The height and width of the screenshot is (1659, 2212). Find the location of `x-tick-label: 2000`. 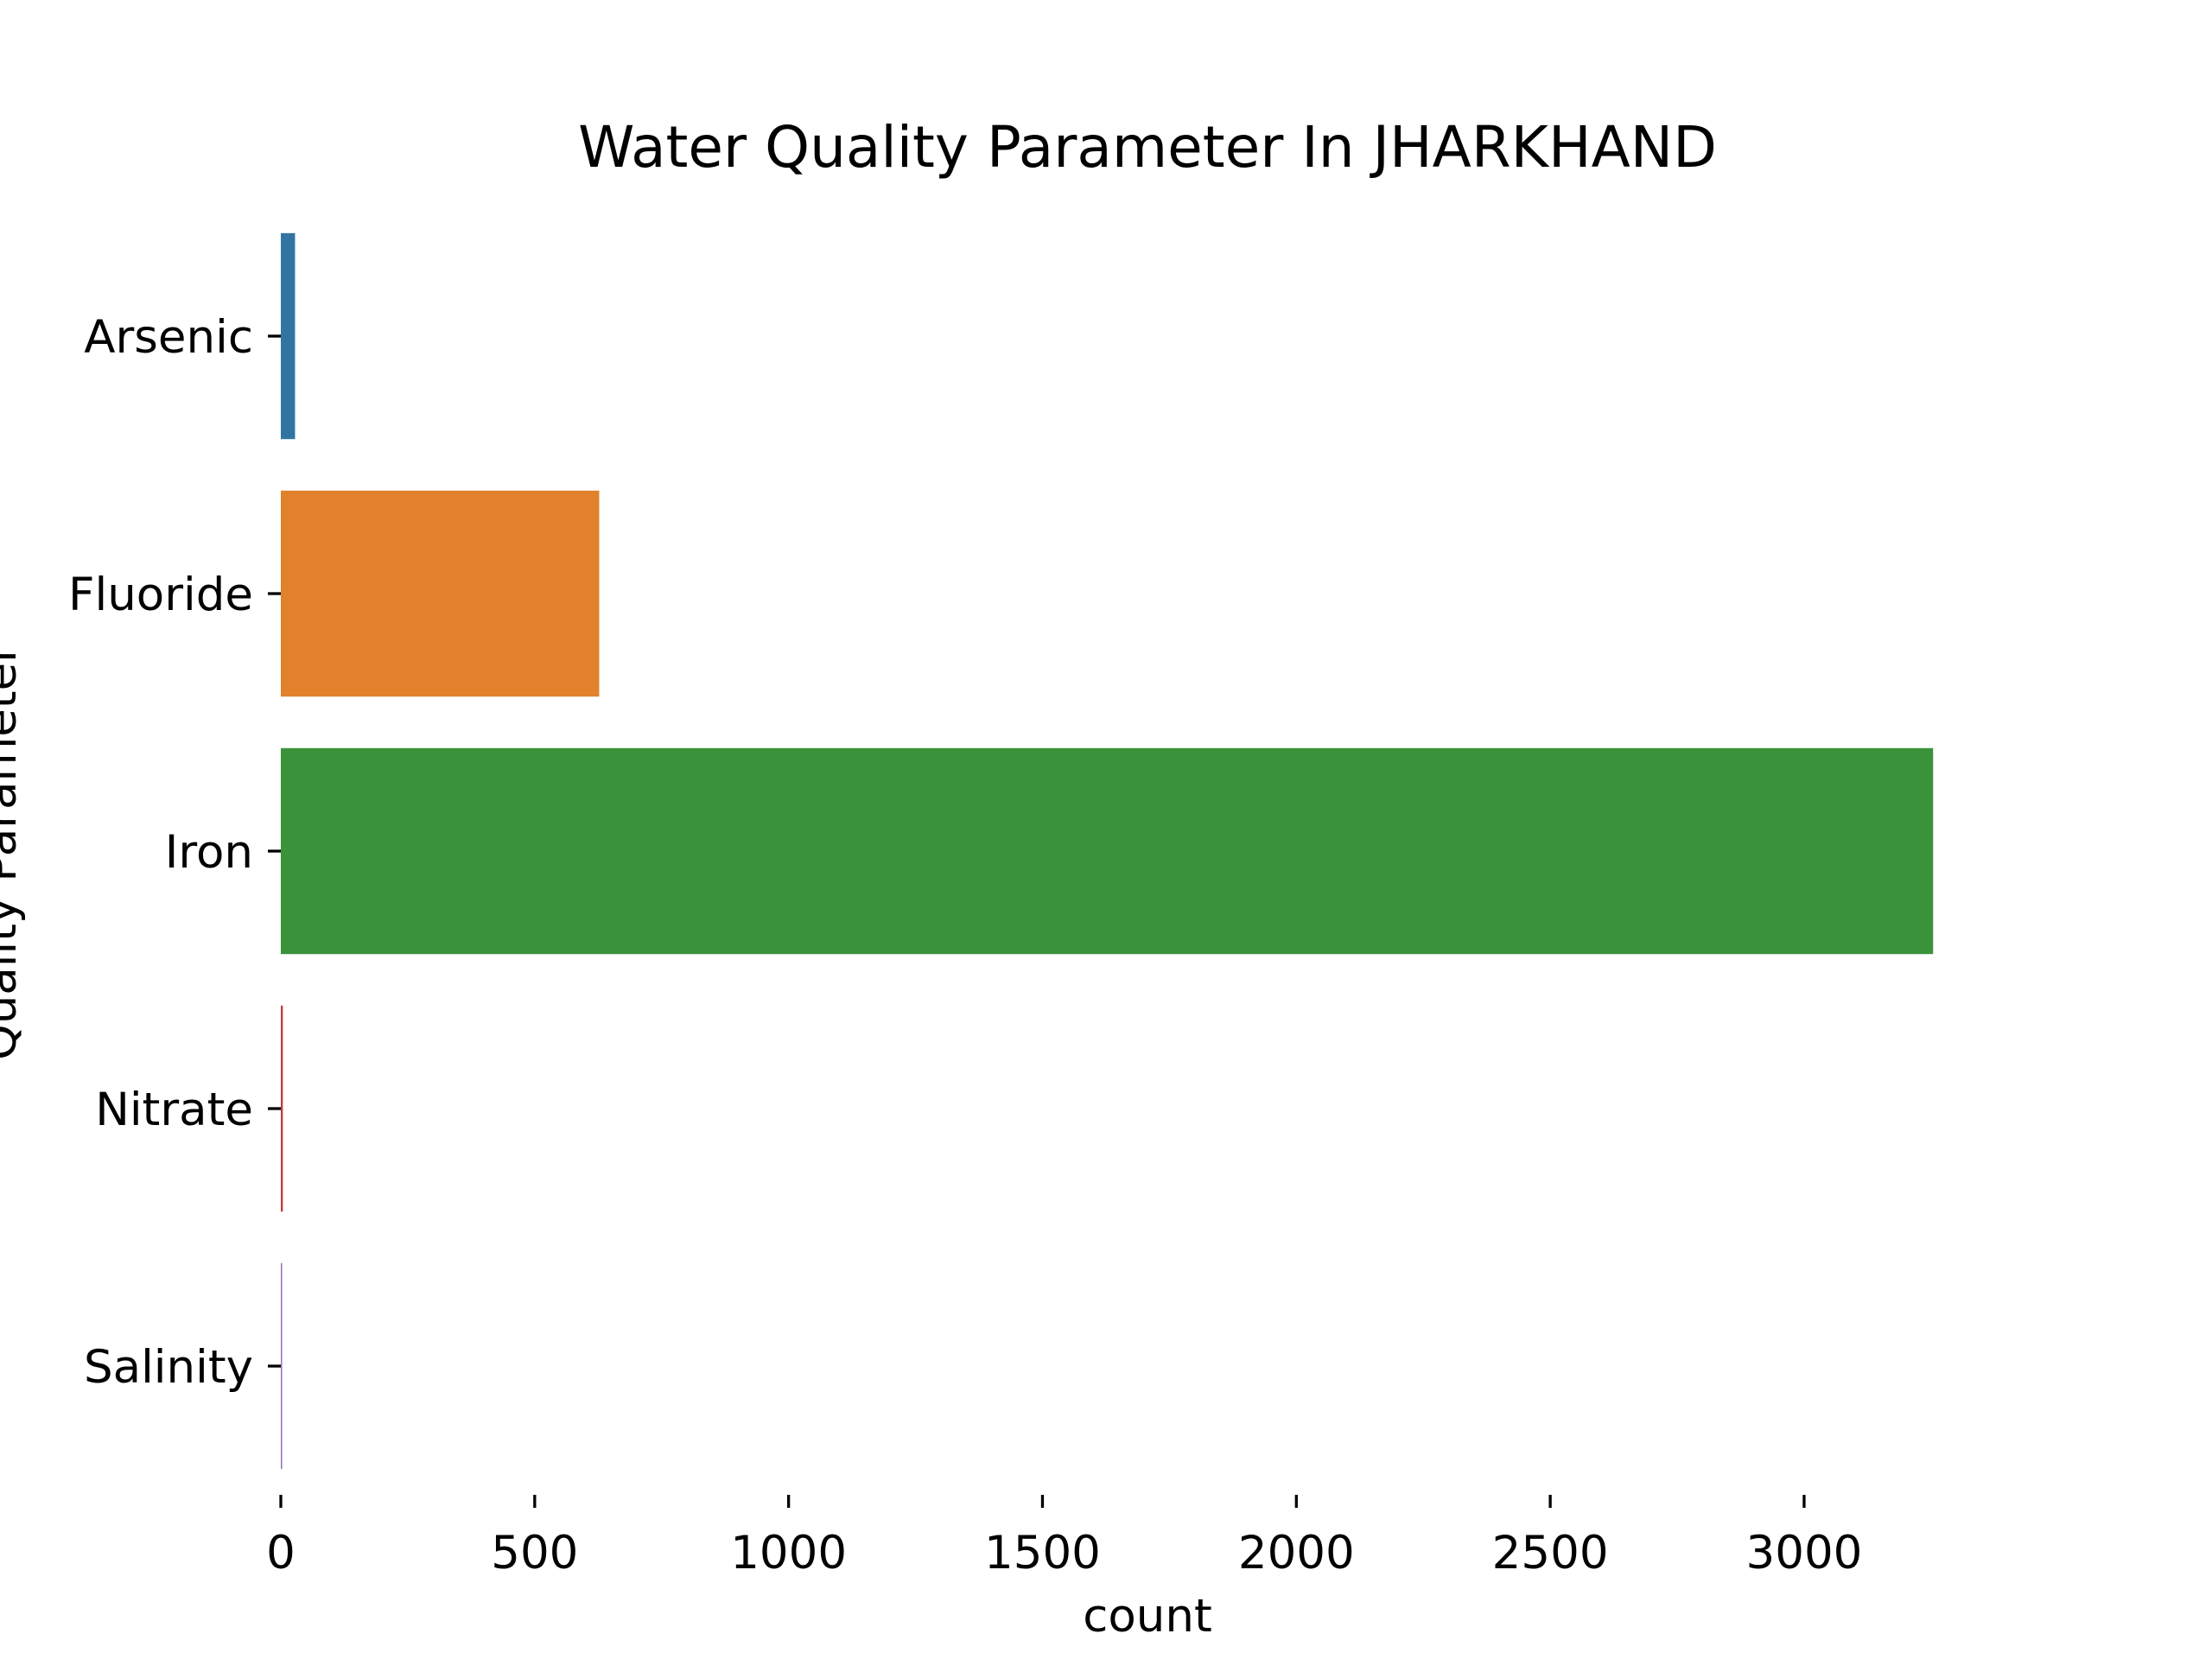

x-tick-label: 2000 is located at coordinates (1296, 1553).